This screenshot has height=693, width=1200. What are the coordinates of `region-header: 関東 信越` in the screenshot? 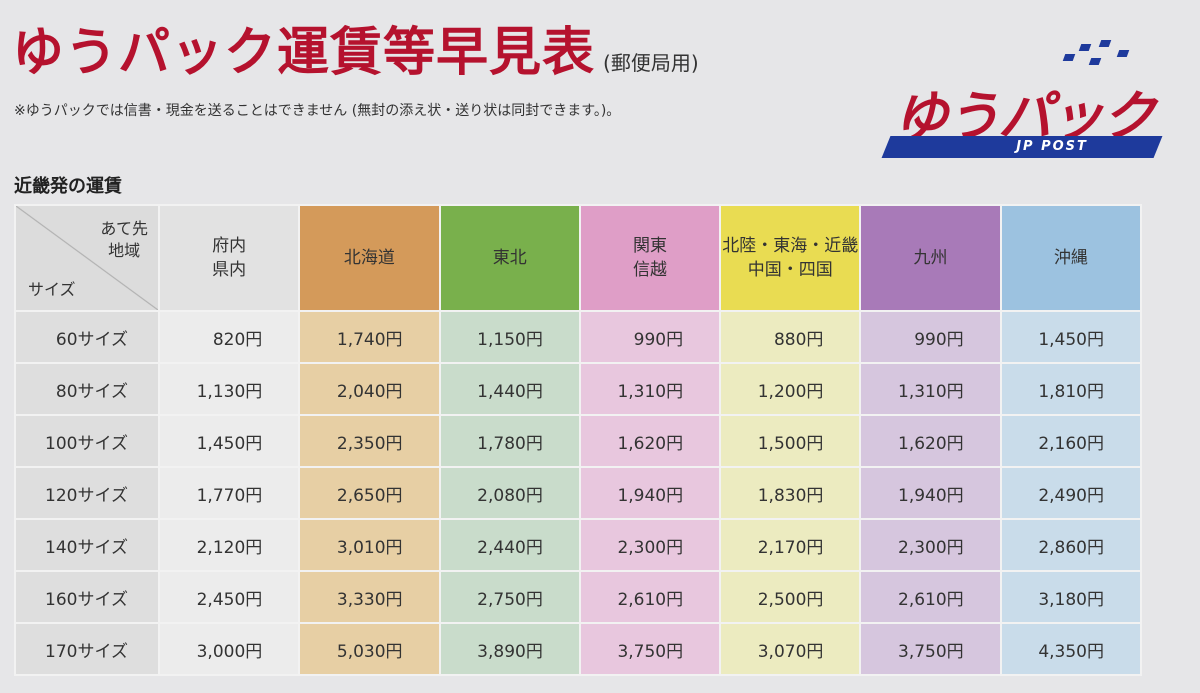 It's located at (650, 258).